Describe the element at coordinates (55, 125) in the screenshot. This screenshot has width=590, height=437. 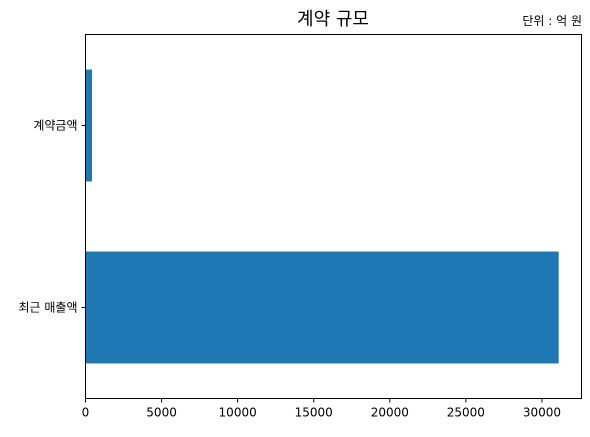
I see `y-tick-label: 계약금액` at that location.